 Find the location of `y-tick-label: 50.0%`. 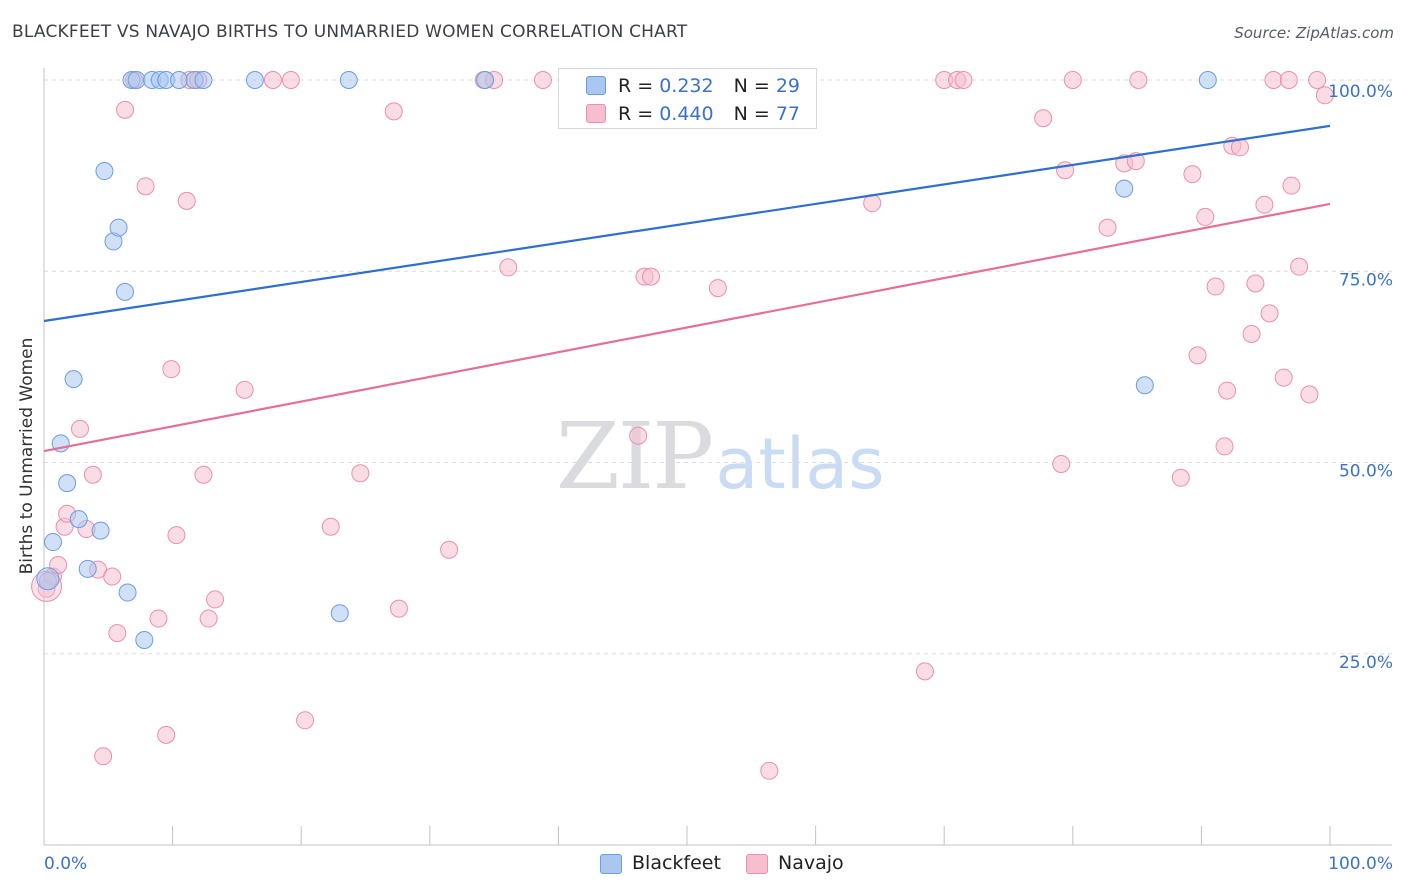

y-tick-label: 50.0% is located at coordinates (1366, 472).